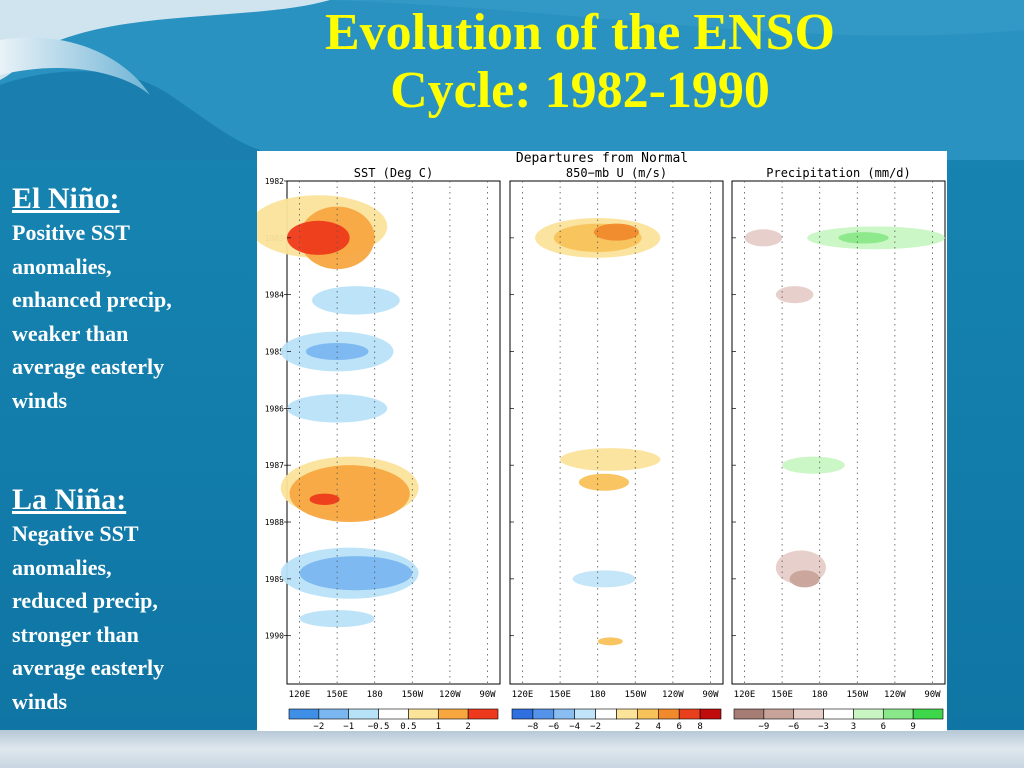  What do you see at coordinates (62, 567) in the screenshot?
I see `la-nina-line: anomalies,` at bounding box center [62, 567].